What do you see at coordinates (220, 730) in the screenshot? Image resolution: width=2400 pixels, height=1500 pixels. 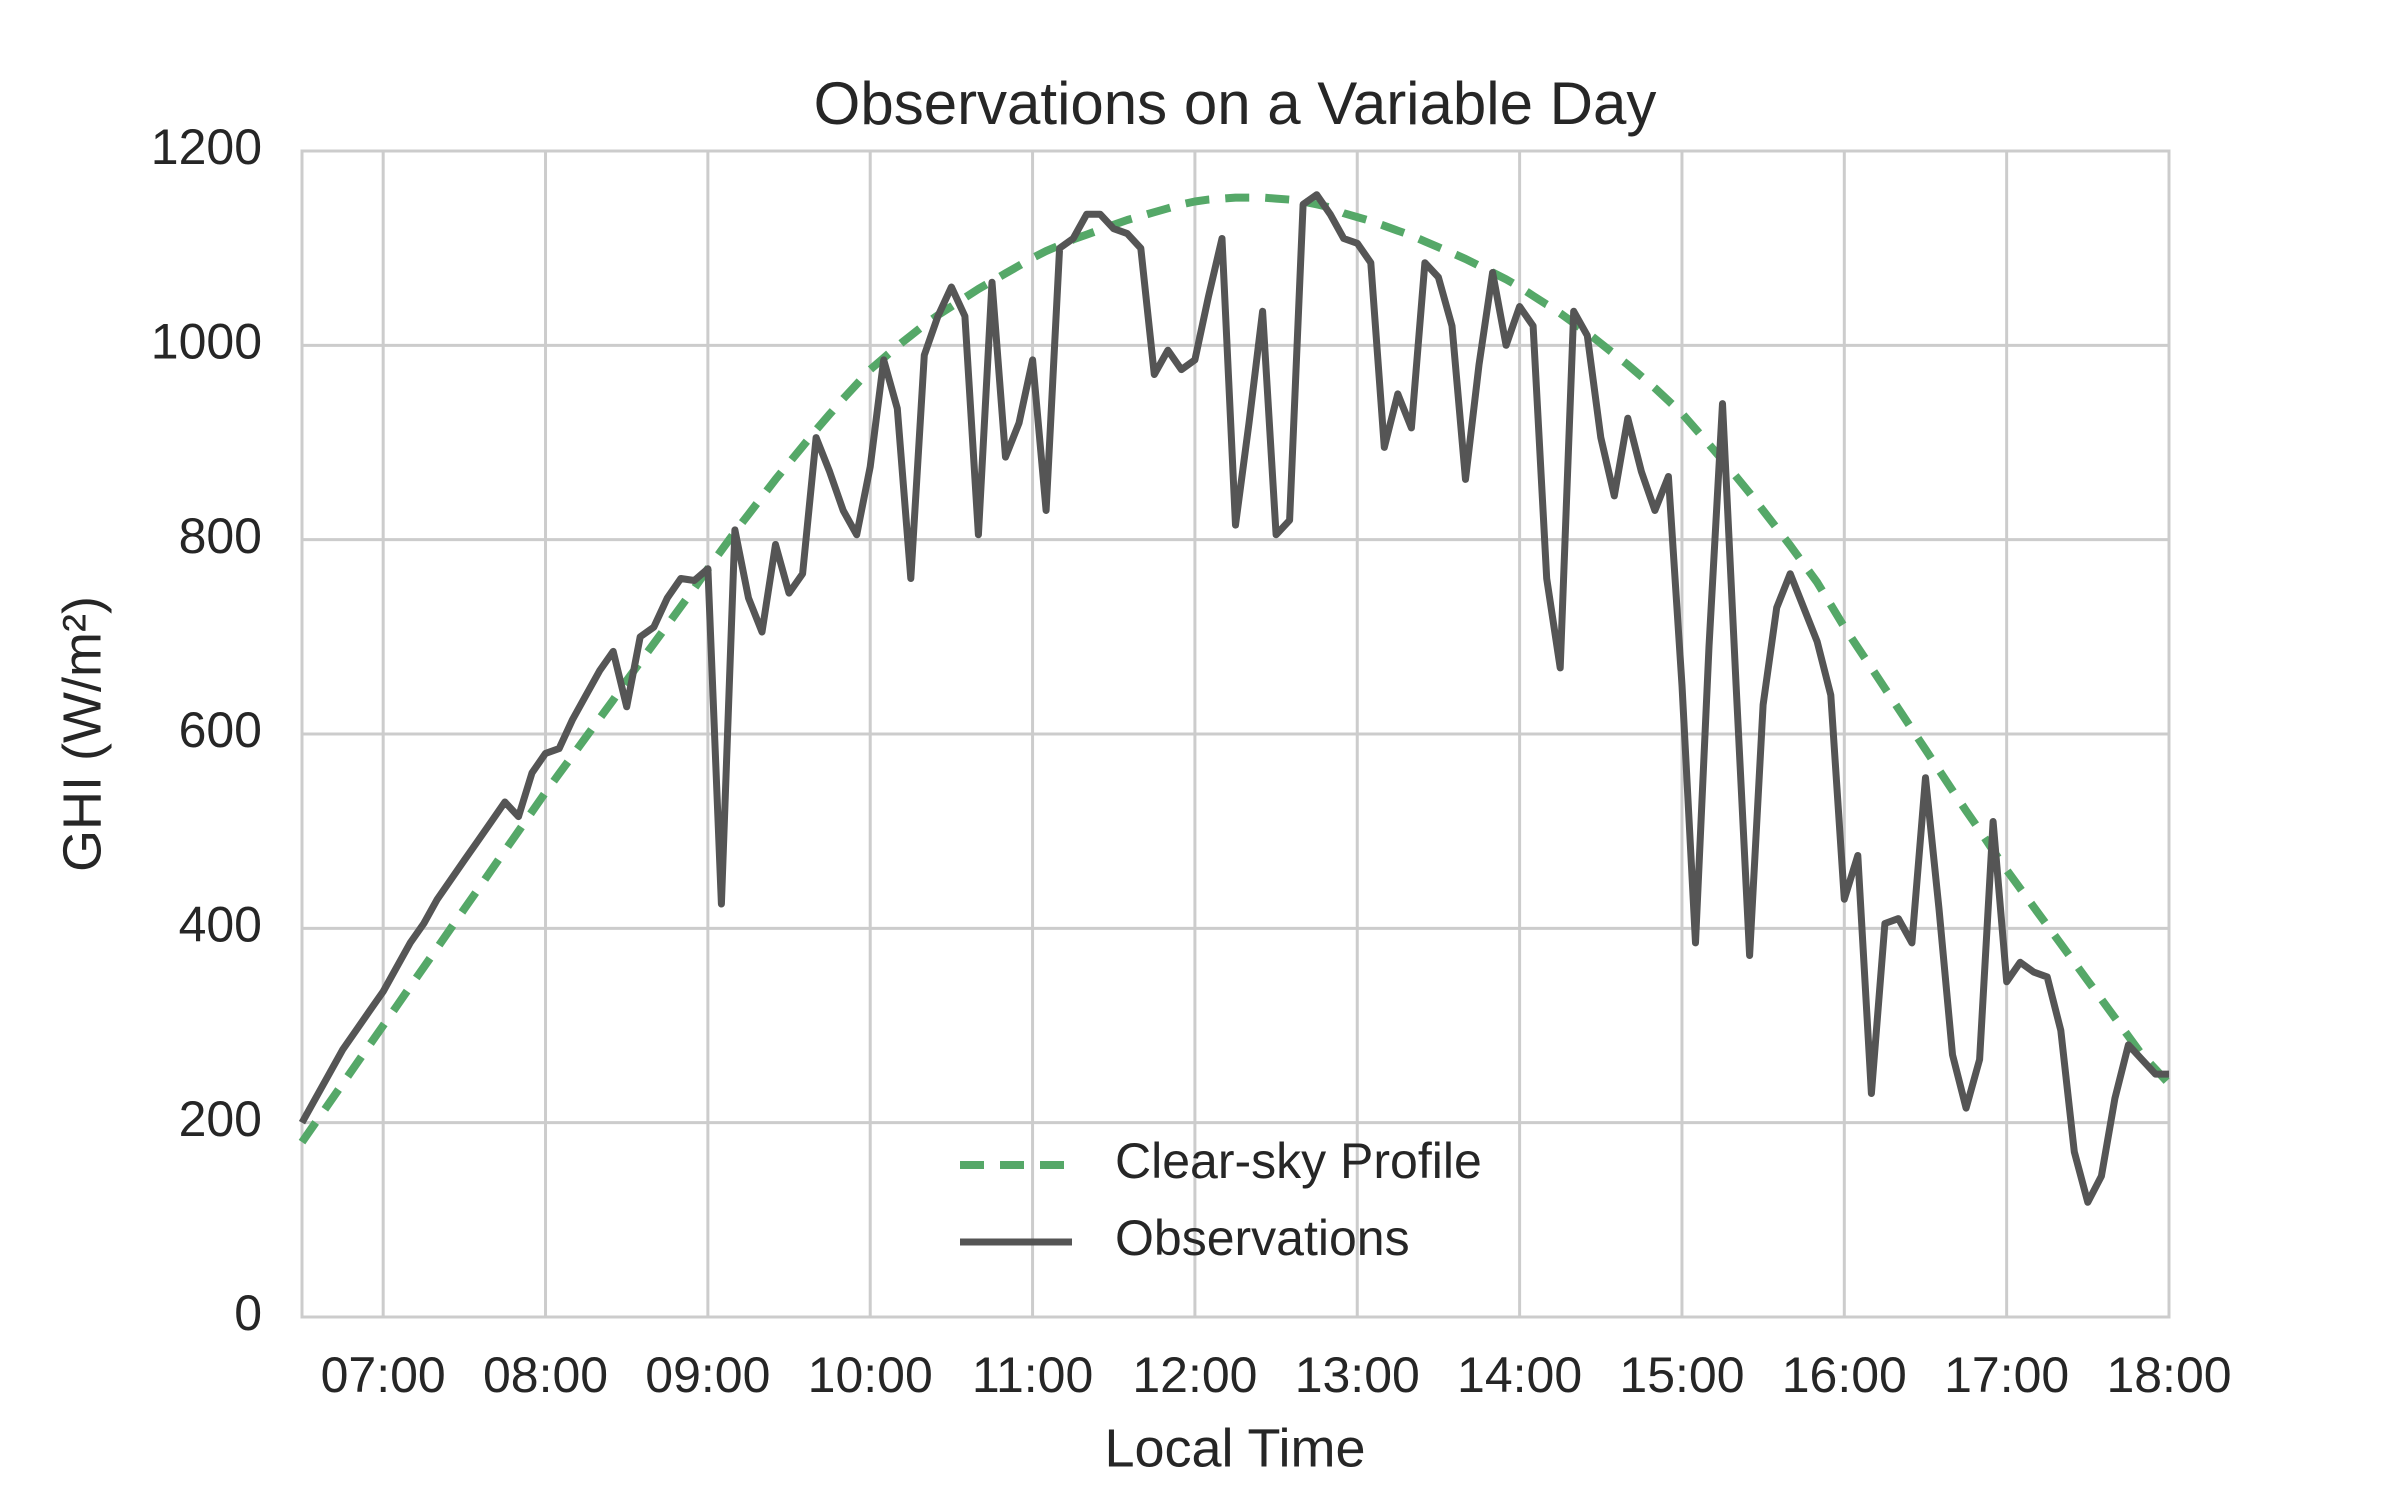 I see `y-tick-label: 600` at bounding box center [220, 730].